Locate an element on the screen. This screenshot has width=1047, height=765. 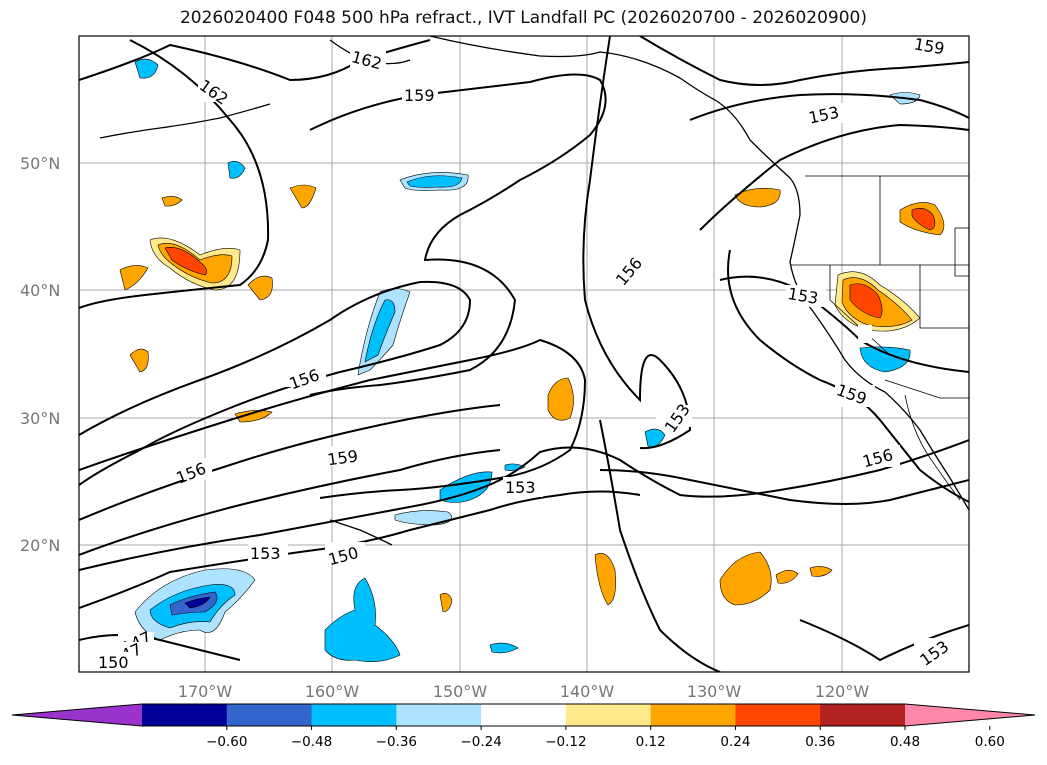
colorbar-tick-label: 0.12 is located at coordinates (651, 742).